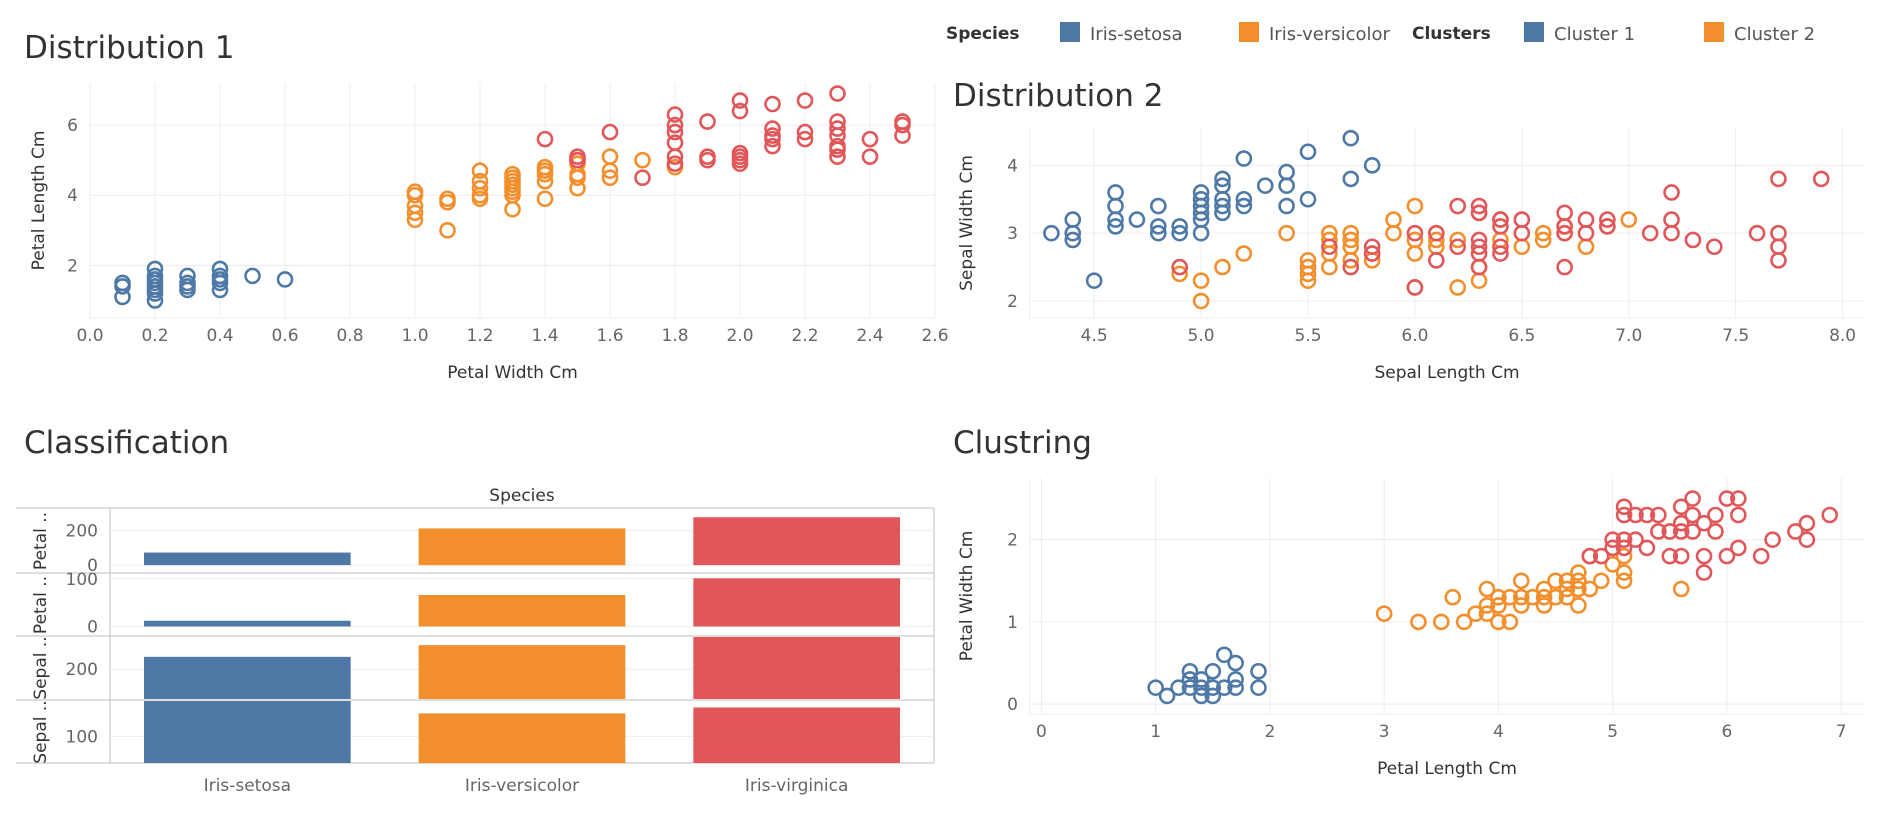 The image size is (1880, 813). I want to click on x-tick-label: 2.6, so click(934, 336).